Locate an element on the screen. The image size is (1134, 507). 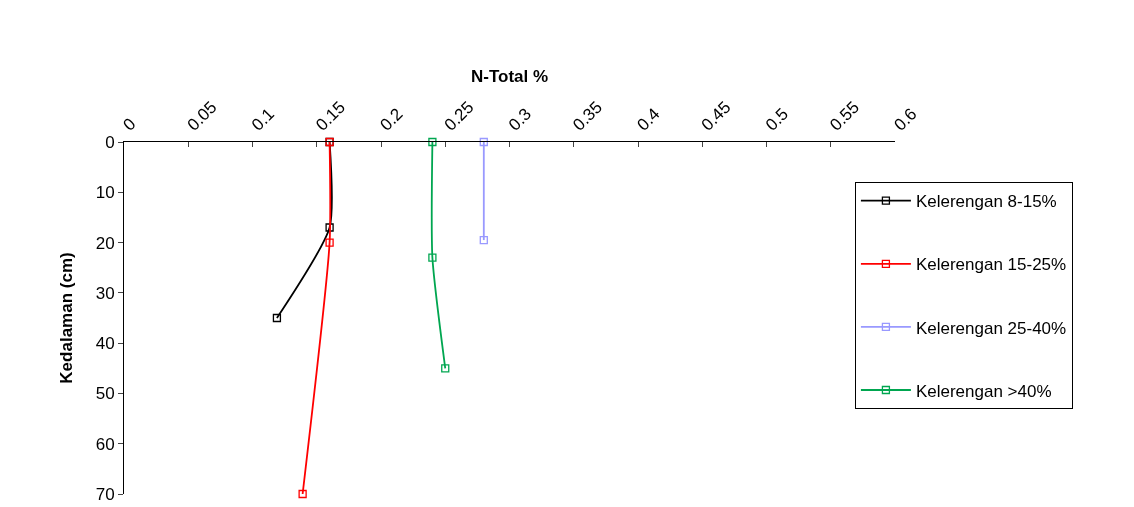
x-tick-label: 0.1 is located at coordinates (263, 119).